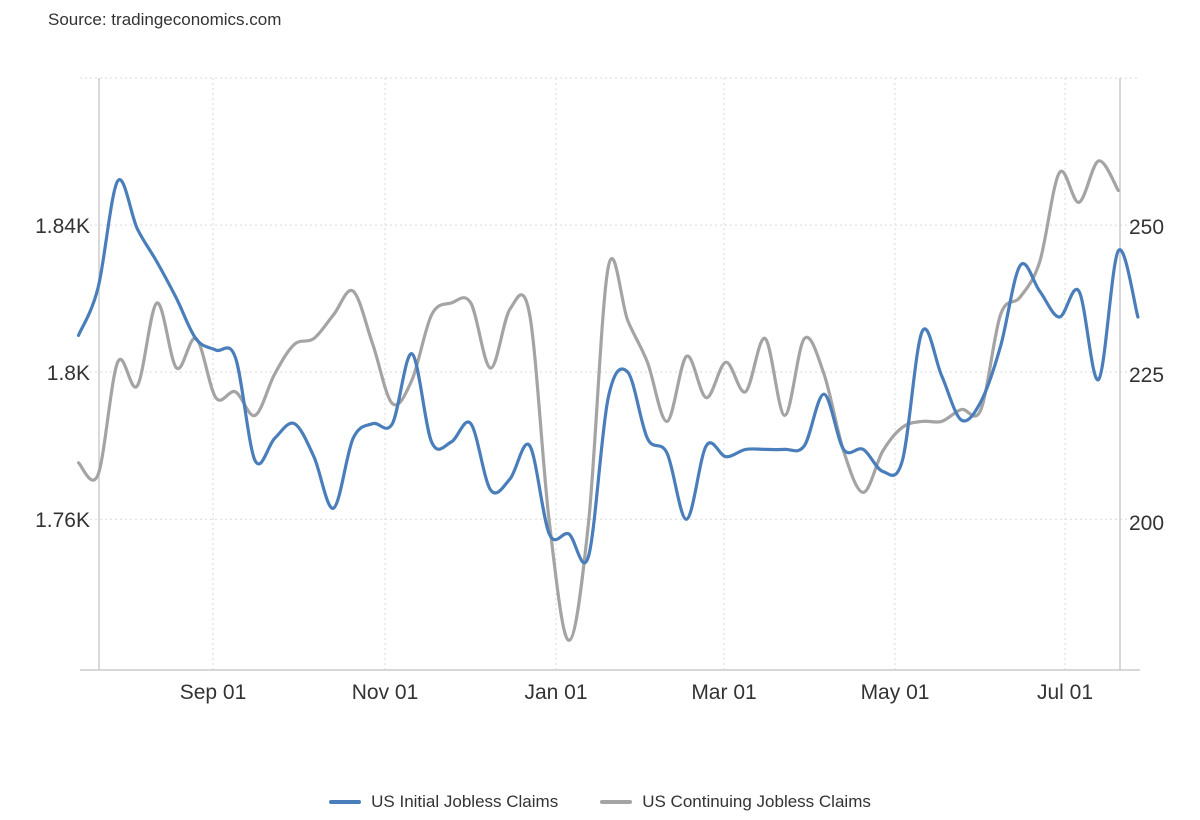 Image resolution: width=1200 pixels, height=820 pixels. I want to click on y-left-tick-label: 1.76K, so click(62, 520).